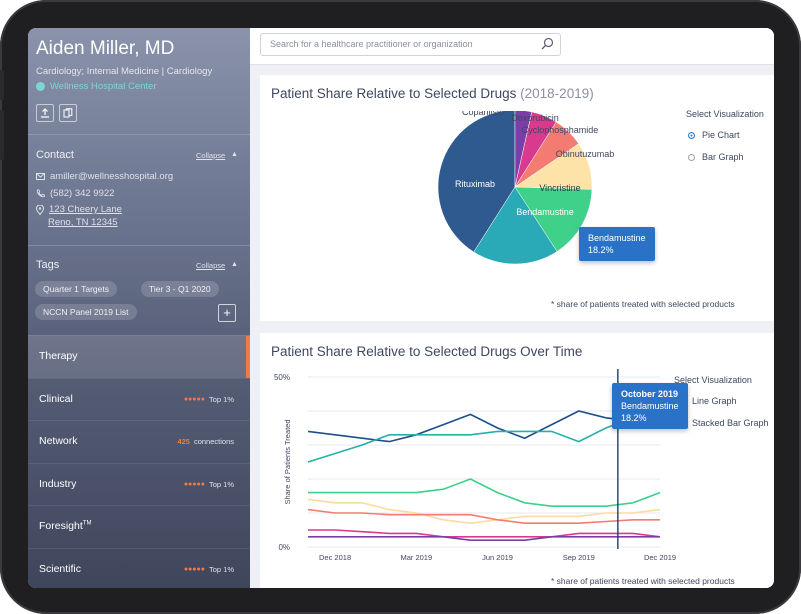  I want to click on pie-label: Rituximab, so click(475, 184).